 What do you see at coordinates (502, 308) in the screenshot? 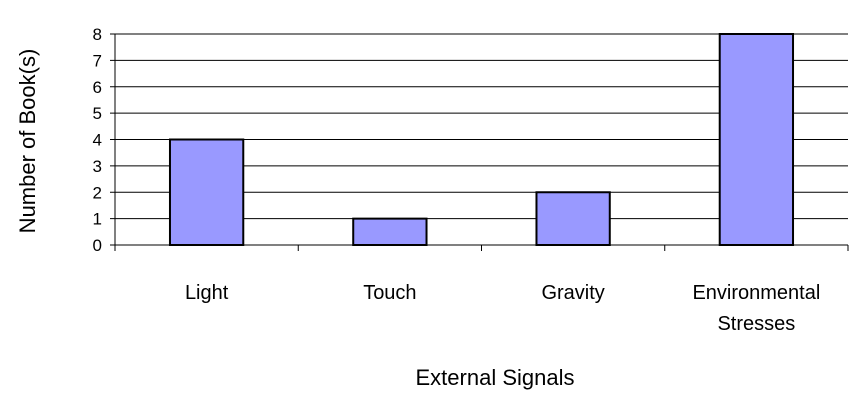
I see `x-category-labels: Light Touch Gravity Environmental Stresses` at bounding box center [502, 308].